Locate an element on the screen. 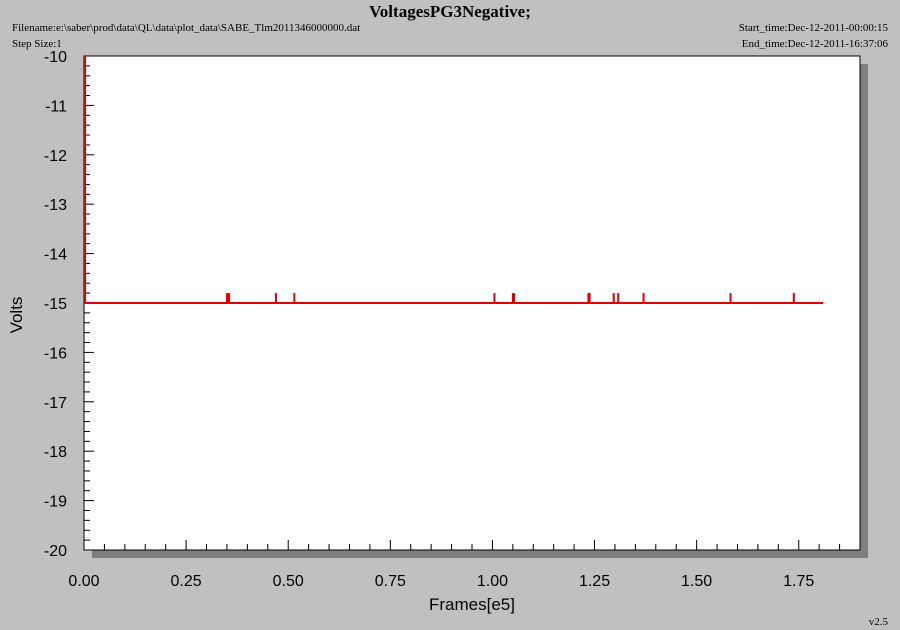 Image resolution: width=900 pixels, height=630 pixels. x-axis: 0.00 0.25 0.50 0.75 1.00 1.25 1.50 1.75 is located at coordinates (454, 565).